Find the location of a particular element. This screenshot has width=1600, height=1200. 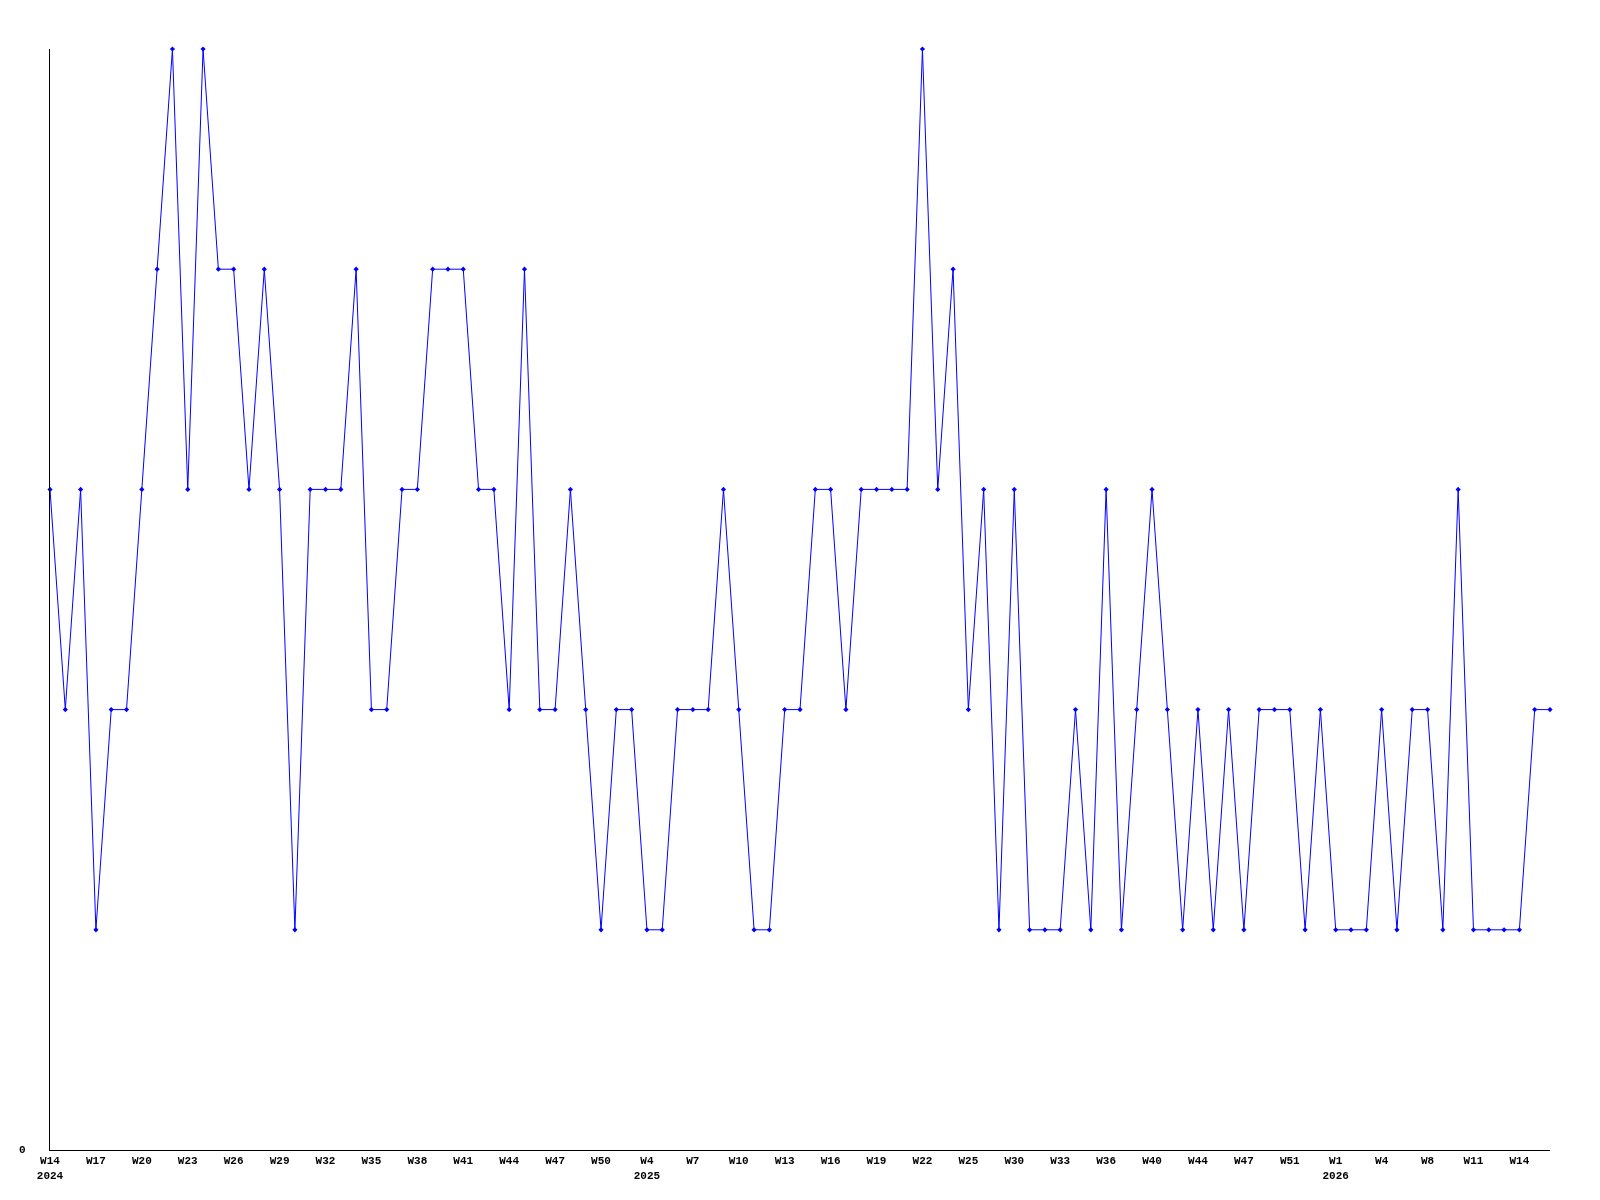

x-tick-label: W17 is located at coordinates (96, 1161).